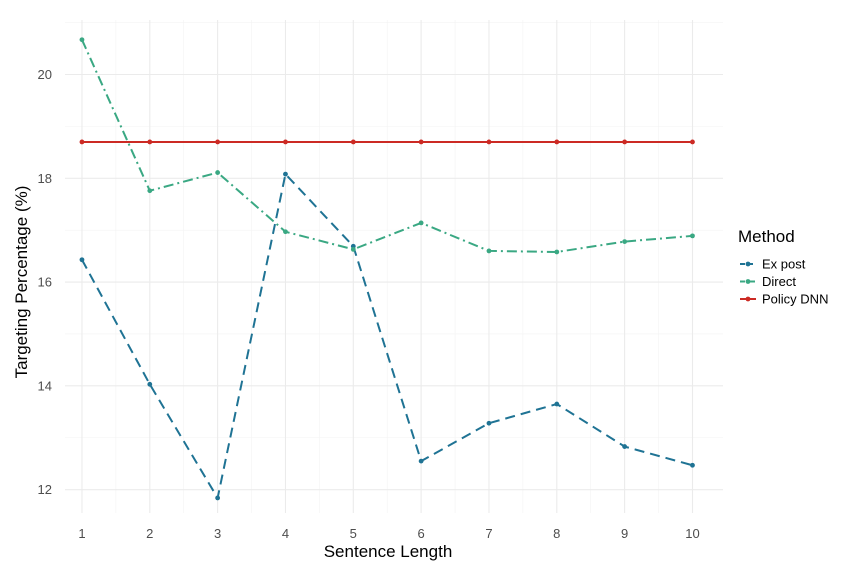  Describe the element at coordinates (388, 551) in the screenshot. I see `x-axis-title: Sentence Length` at that location.